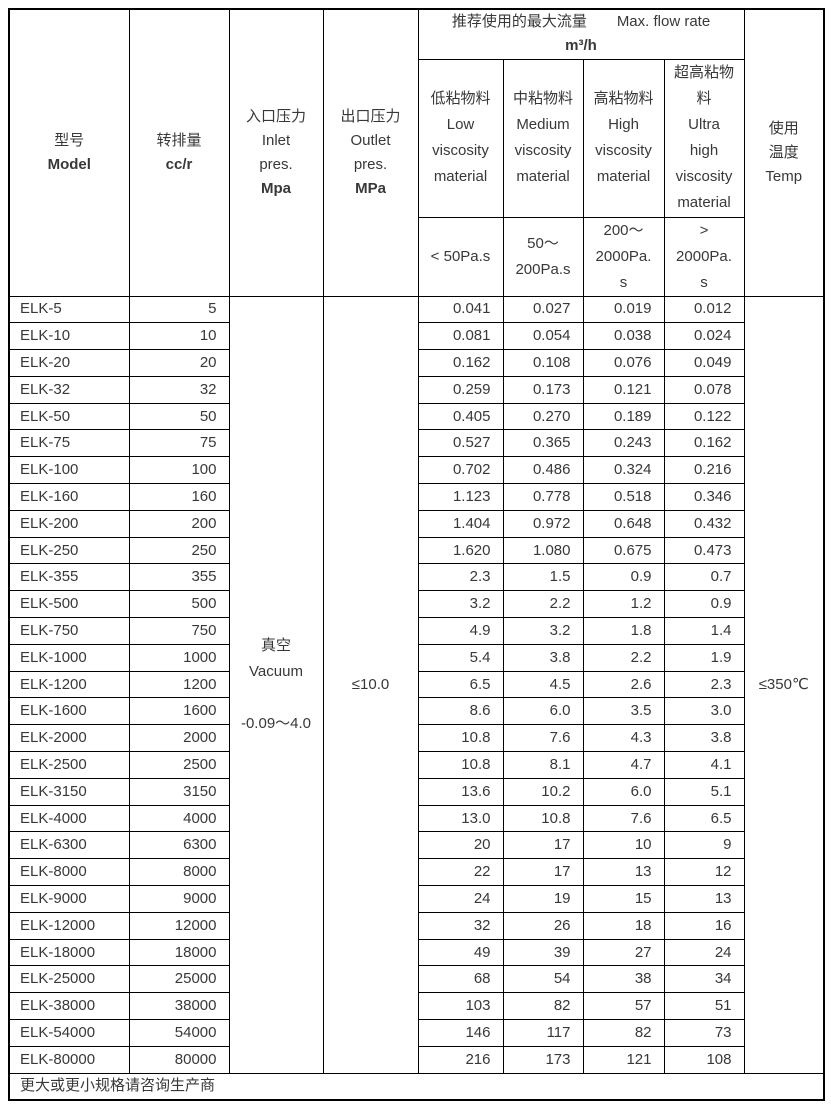  Describe the element at coordinates (543, 309) in the screenshot. I see `flow-cell-medium: 0.027` at that location.